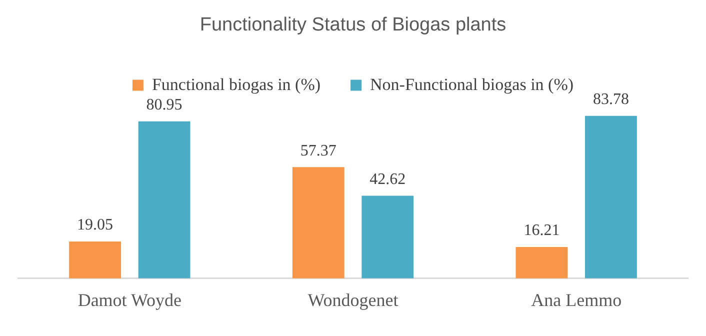  Describe the element at coordinates (164, 105) in the screenshot. I see `data-label: 80.95` at that location.